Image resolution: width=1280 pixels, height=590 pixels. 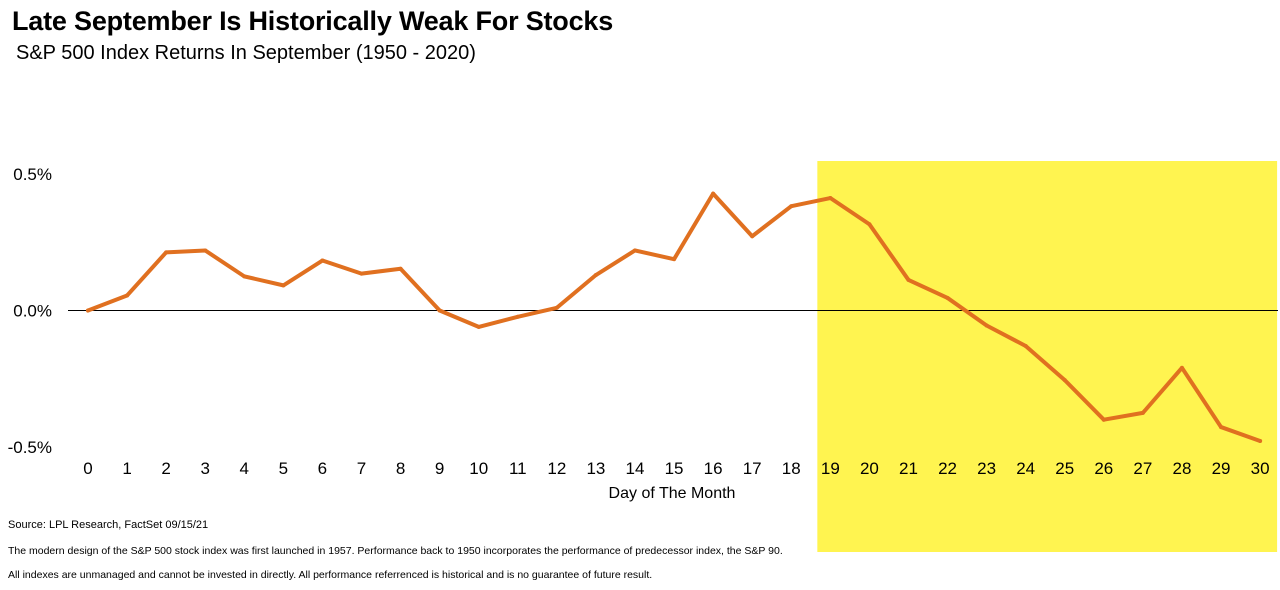 I want to click on y-axis-ticks: 0.5% 0.0% -0.5%, so click(x=30, y=311).